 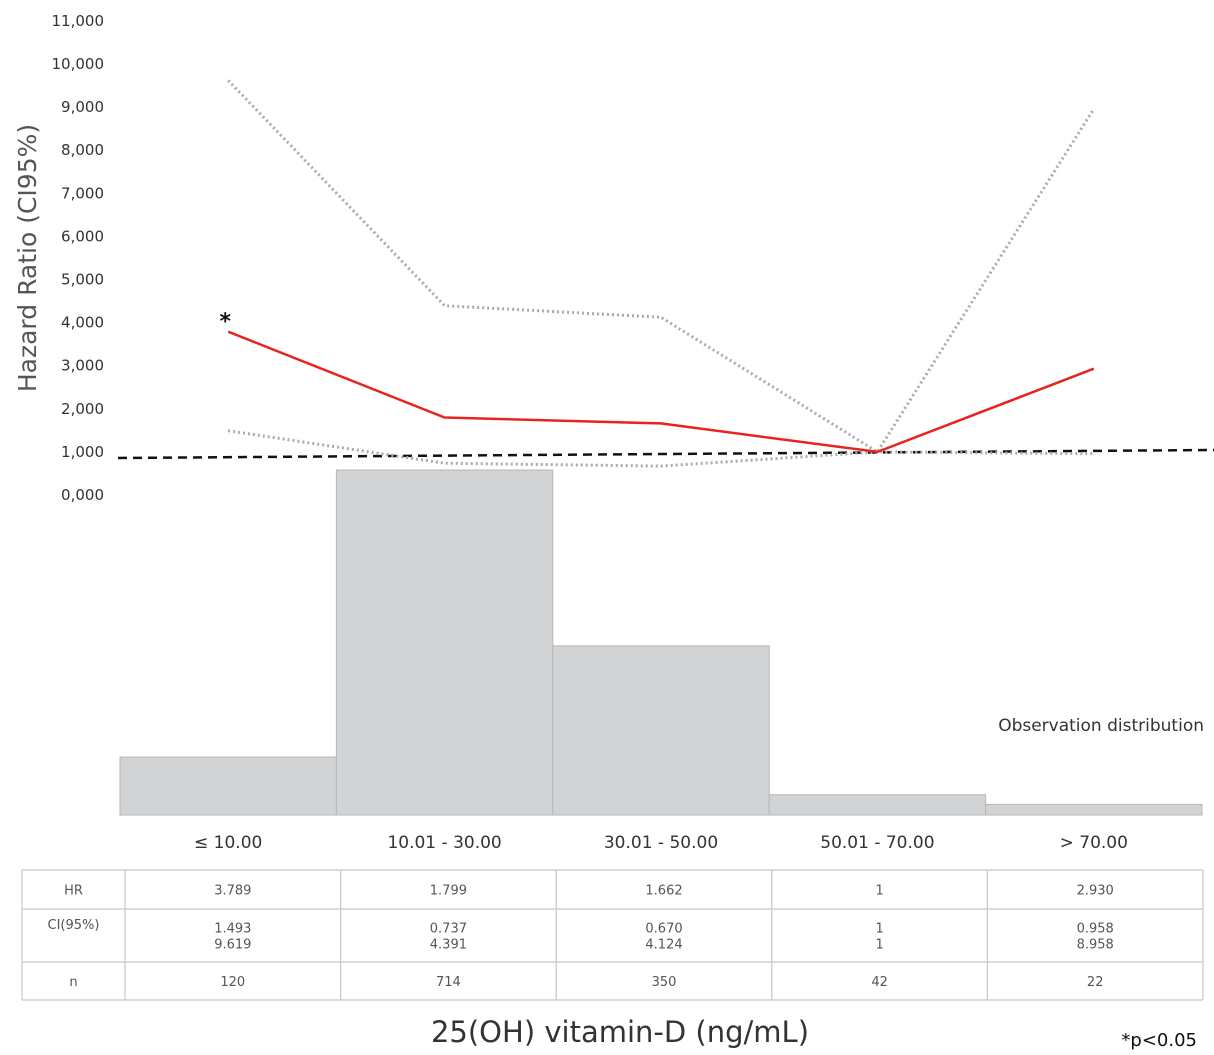 I want to click on table-cell: 350, so click(x=664, y=982).